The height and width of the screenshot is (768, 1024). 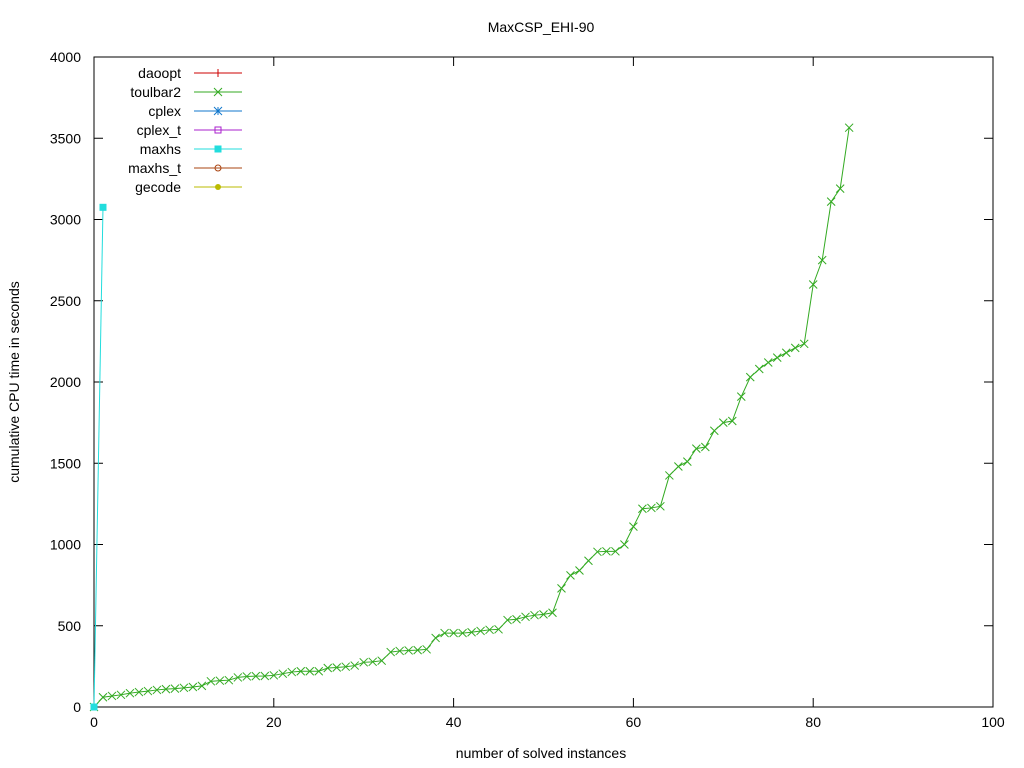 What do you see at coordinates (541, 27) in the screenshot?
I see `chart-title: MaxCSP_EHI-90` at bounding box center [541, 27].